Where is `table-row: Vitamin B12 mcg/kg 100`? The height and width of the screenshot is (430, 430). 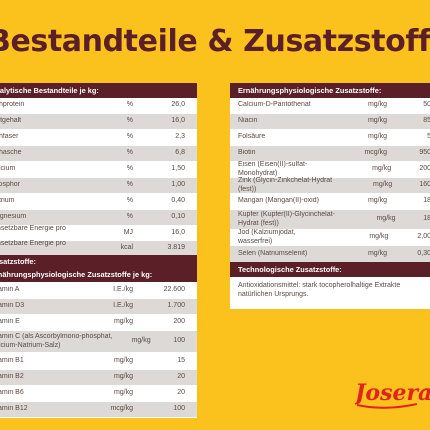
table-row: Vitamin B12 mcg/kg 100 is located at coordinates (98, 410).